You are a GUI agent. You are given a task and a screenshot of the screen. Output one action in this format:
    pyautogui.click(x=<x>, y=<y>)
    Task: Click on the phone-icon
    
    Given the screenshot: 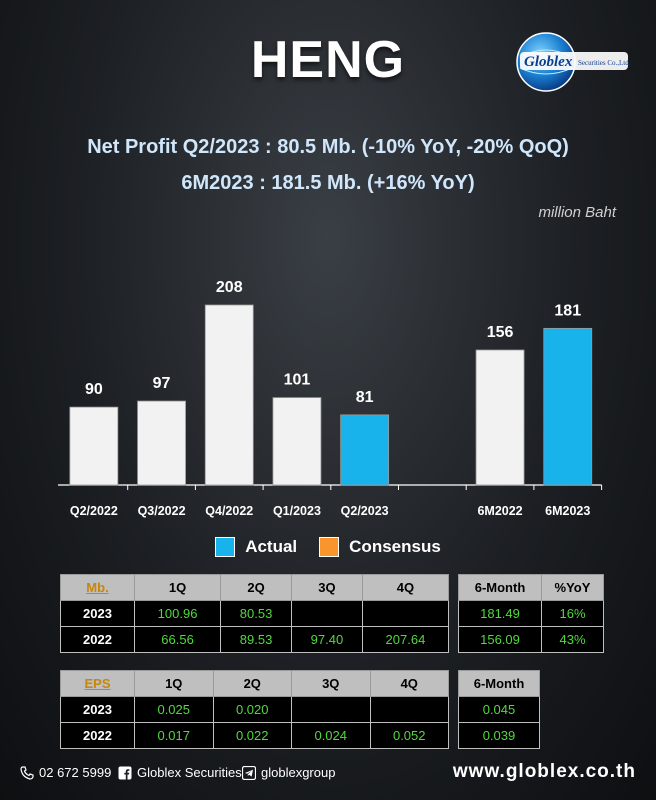 What is the action you would take?
    pyautogui.click(x=27, y=772)
    